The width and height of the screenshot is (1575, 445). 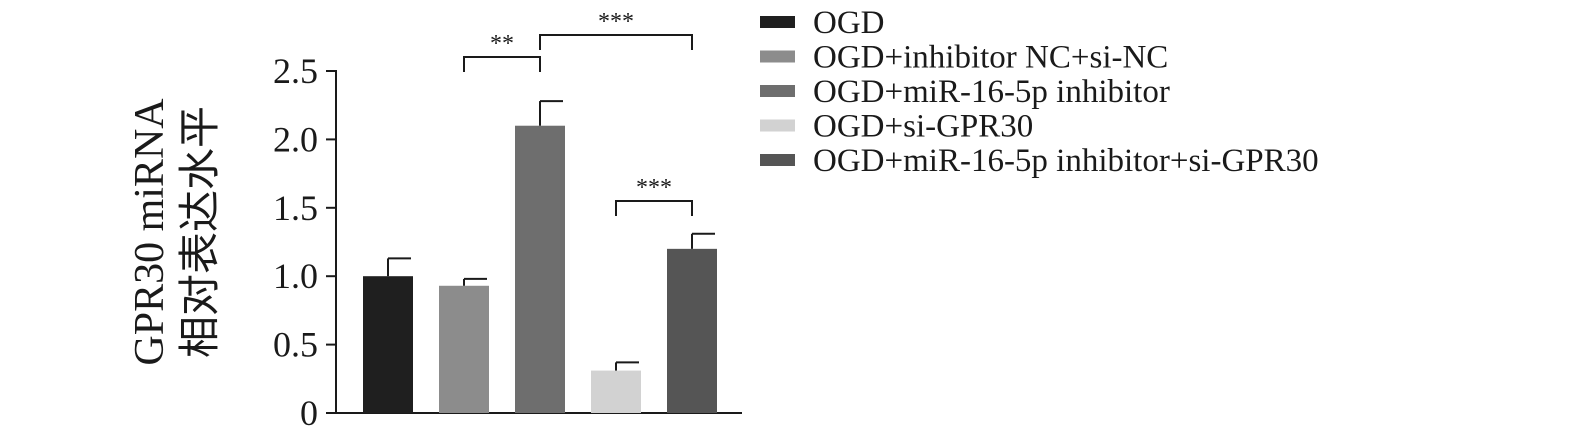 I want to click on legend-label: OGD+miR-16-5p inhibitor+si-GPR30, so click(x=1066, y=161).